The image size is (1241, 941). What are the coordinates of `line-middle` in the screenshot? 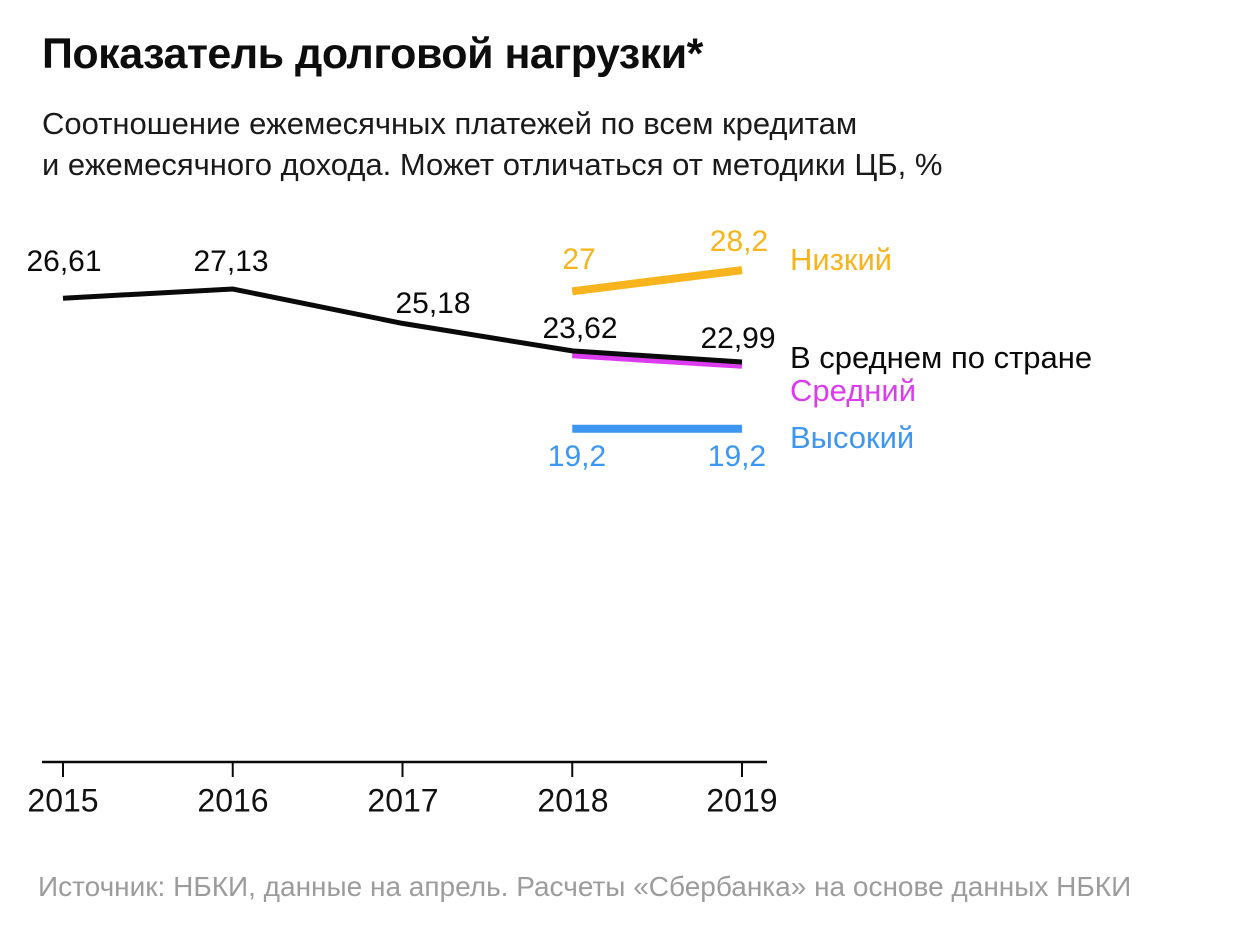 It's located at (657, 360).